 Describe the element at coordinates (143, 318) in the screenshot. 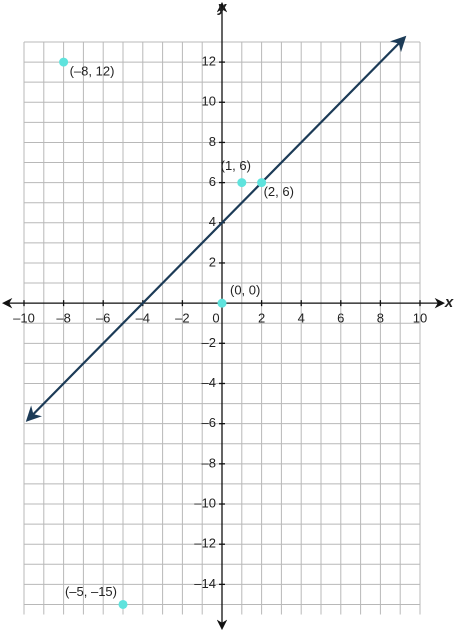

I see `x-tick-label: –4` at that location.